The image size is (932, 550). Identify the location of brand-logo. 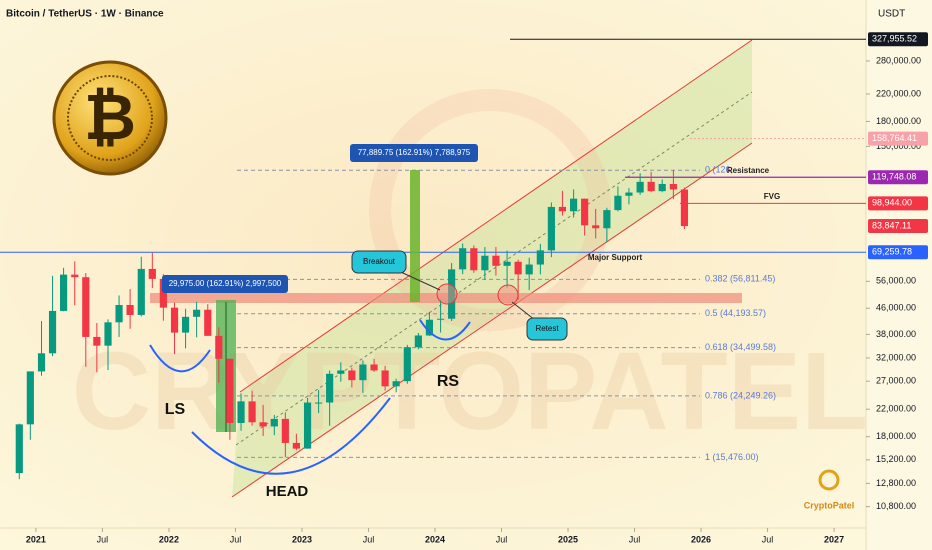
(829, 480).